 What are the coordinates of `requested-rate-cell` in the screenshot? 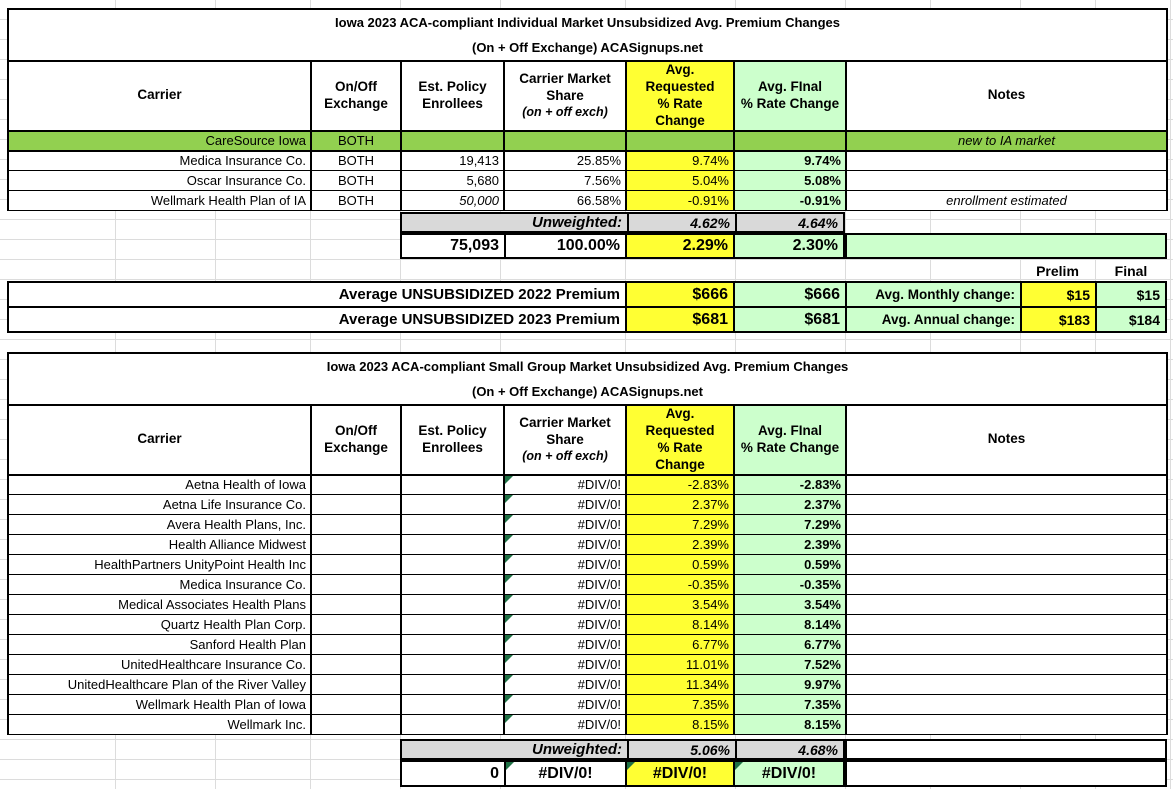 It's located at (680, 140).